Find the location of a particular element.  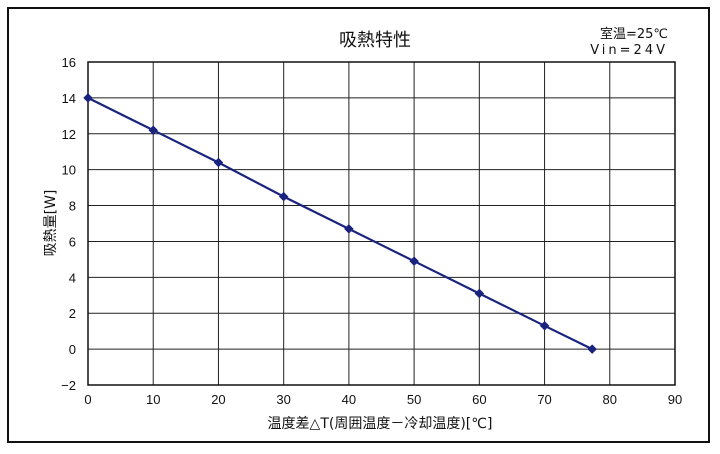

y-axis-label: 吸熱量[W] is located at coordinates (51, 223).